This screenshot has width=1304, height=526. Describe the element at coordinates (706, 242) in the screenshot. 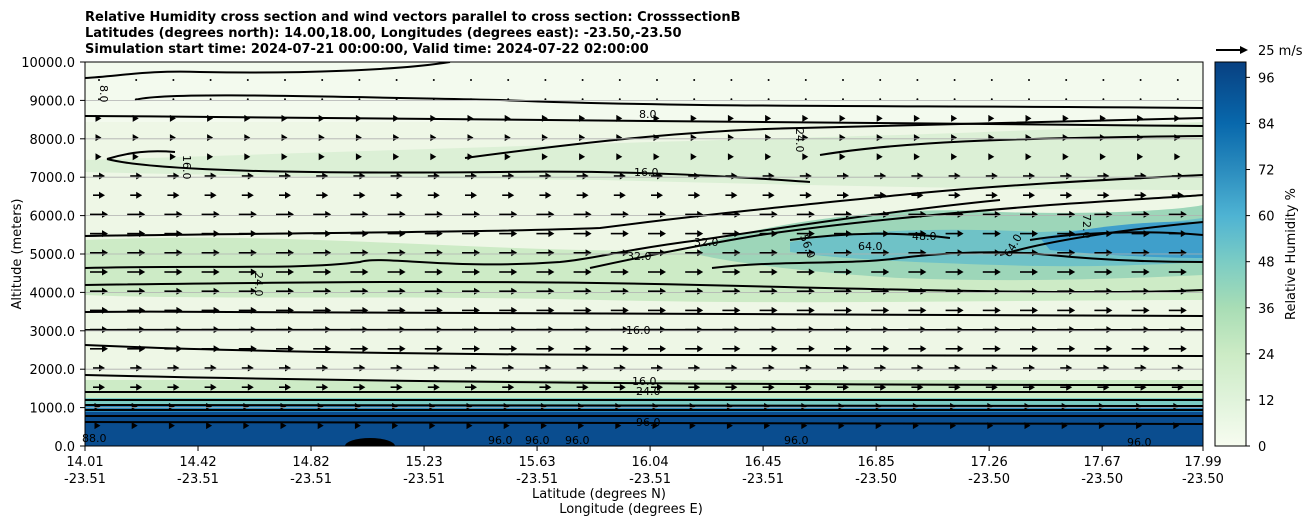

I see `contour-label: 32.0` at that location.